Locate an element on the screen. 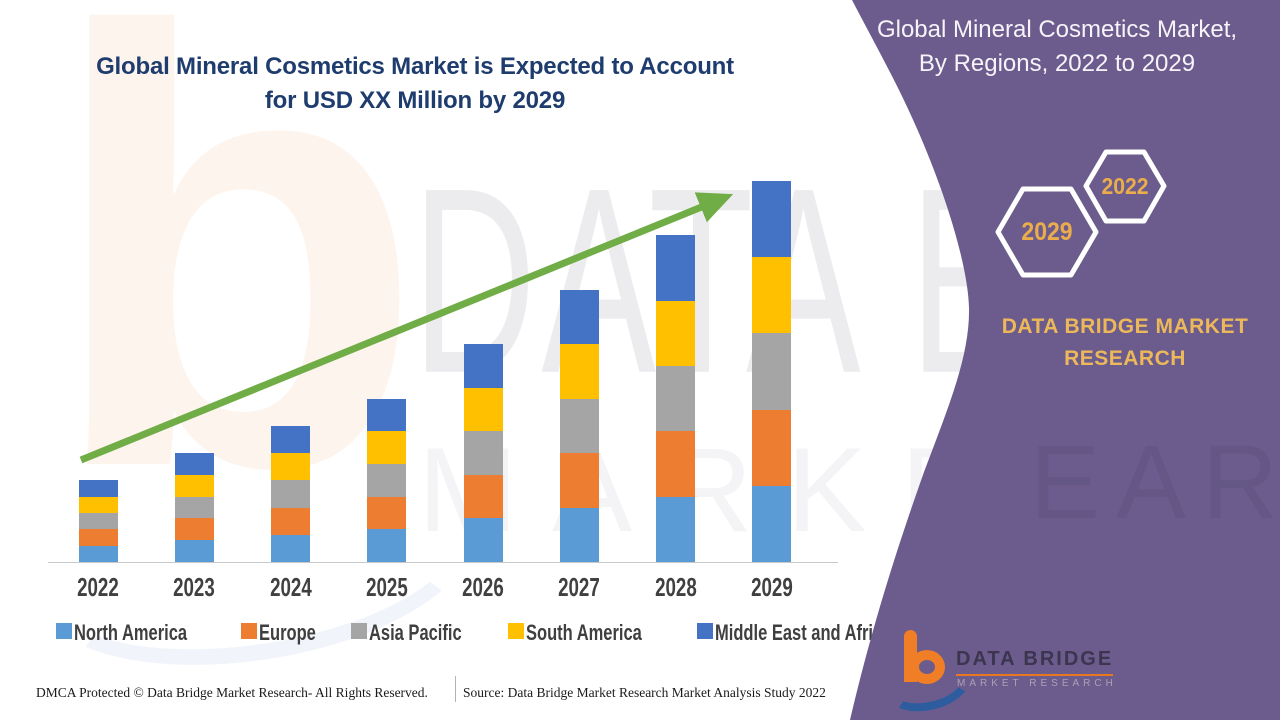 The image size is (1280, 720). bar-segment-2024-south-america is located at coordinates (291, 467).